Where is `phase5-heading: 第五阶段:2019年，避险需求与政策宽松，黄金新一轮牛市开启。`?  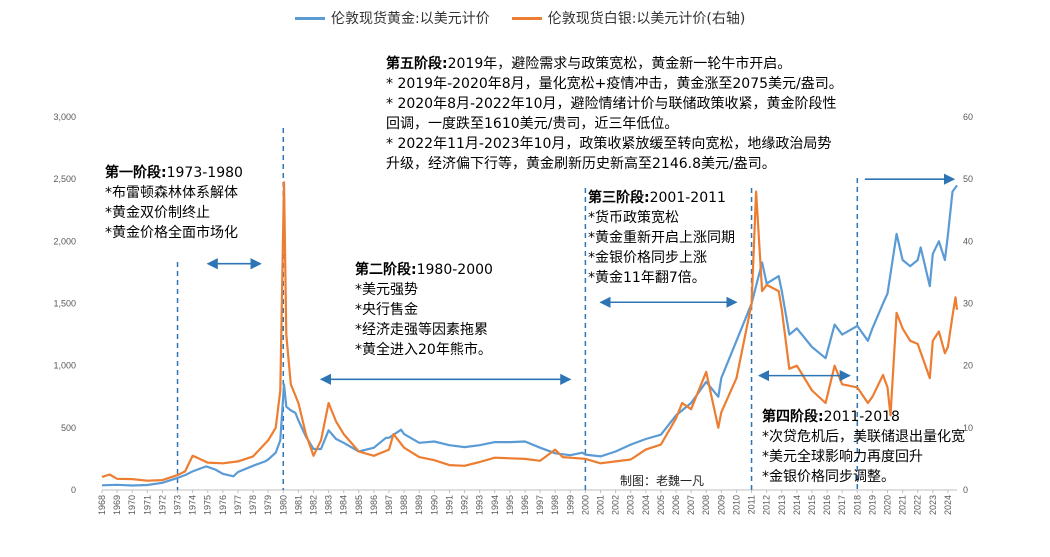
phase5-heading: 第五阶段:2019年，避险需求与政策宽松，黄金新一轮牛市开启。 is located at coordinates (614, 64).